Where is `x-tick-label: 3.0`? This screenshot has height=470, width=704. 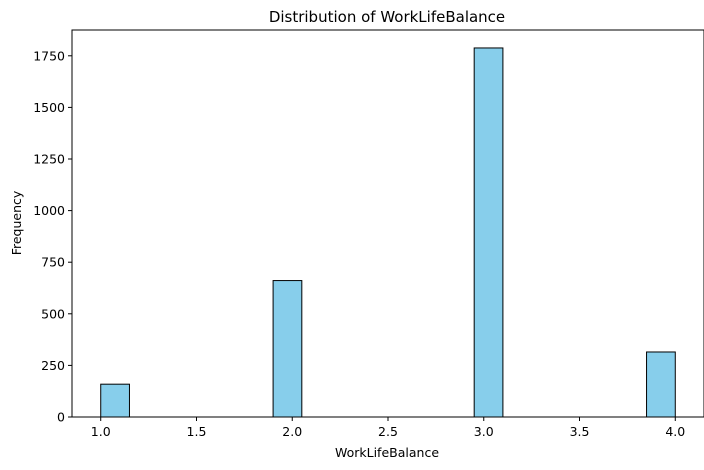
x-tick-label: 3.0 is located at coordinates (484, 431).